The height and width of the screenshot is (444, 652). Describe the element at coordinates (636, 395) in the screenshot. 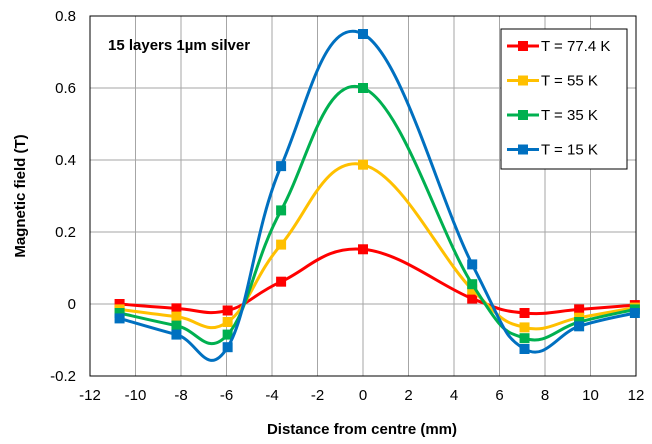

I see `x-tick-label: 12` at that location.